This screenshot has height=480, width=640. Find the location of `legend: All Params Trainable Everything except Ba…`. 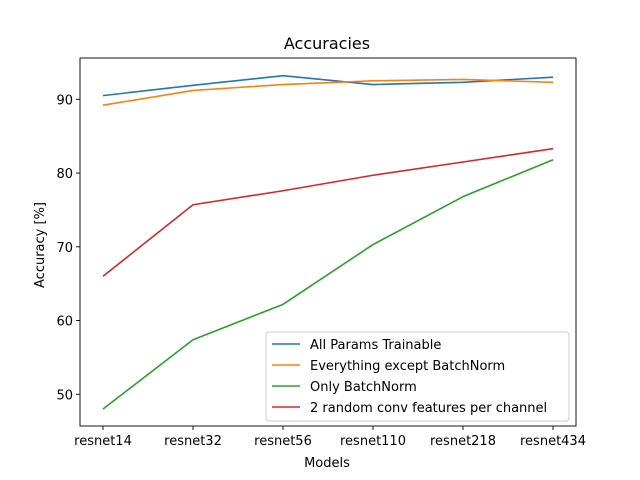

legend: All Params Trainable Everything except Ba… is located at coordinates (417, 376).